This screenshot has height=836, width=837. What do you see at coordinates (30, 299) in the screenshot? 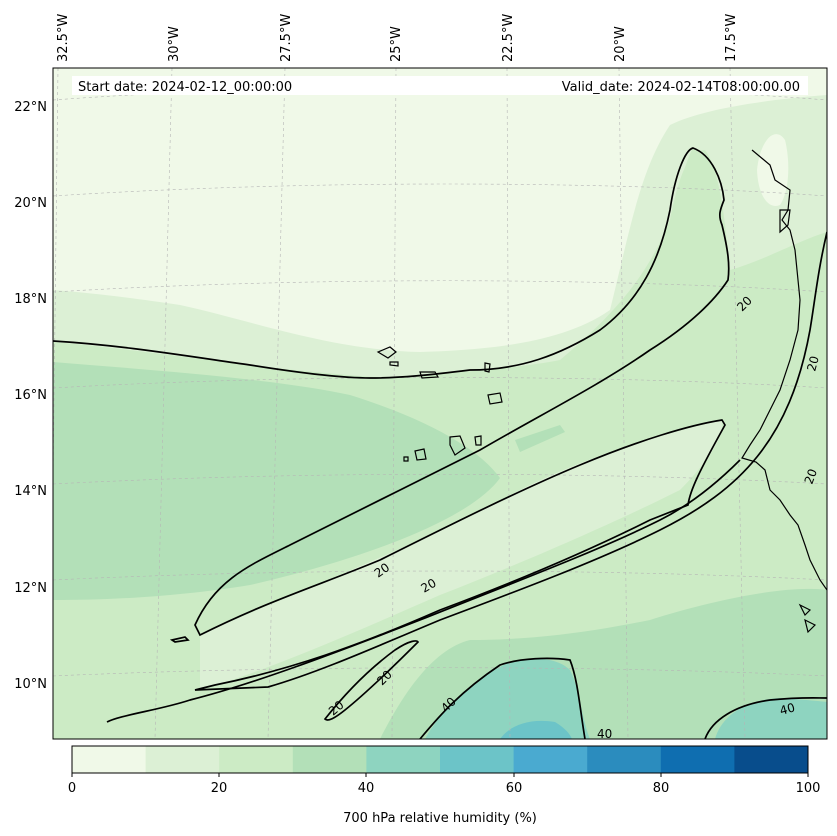
I see `lat-label: 18°N` at bounding box center [30, 299].